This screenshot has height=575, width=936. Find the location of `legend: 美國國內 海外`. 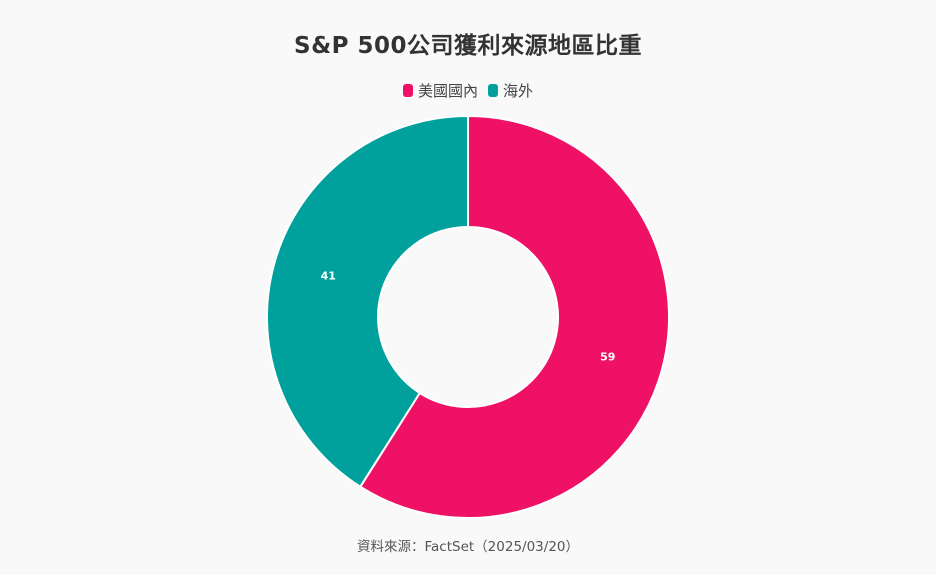

legend: 美國國內 海外 is located at coordinates (468, 90).